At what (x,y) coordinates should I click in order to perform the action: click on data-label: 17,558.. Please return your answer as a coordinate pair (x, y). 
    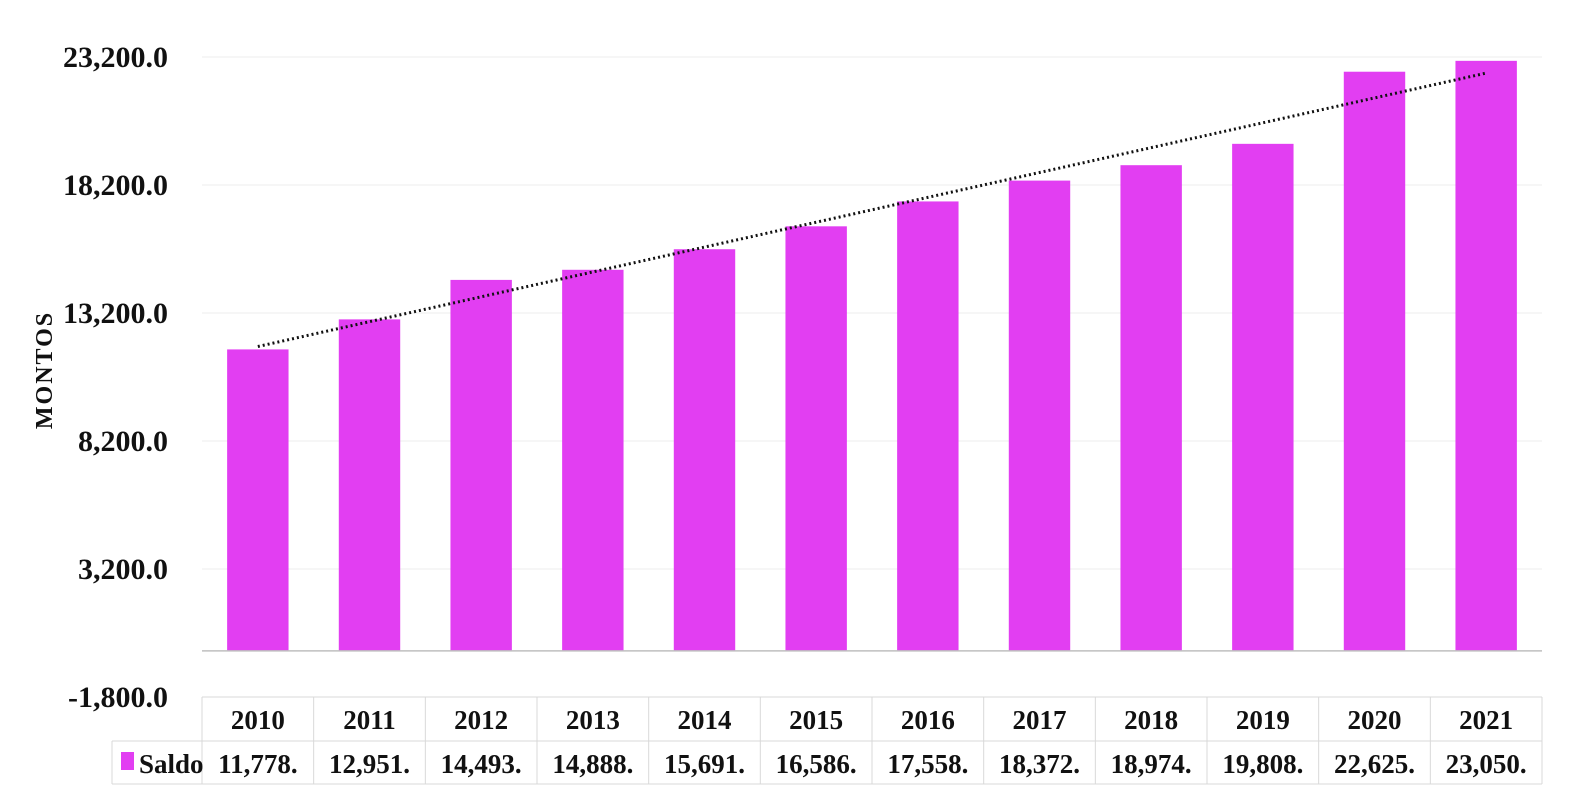
    Looking at the image, I should click on (927, 764).